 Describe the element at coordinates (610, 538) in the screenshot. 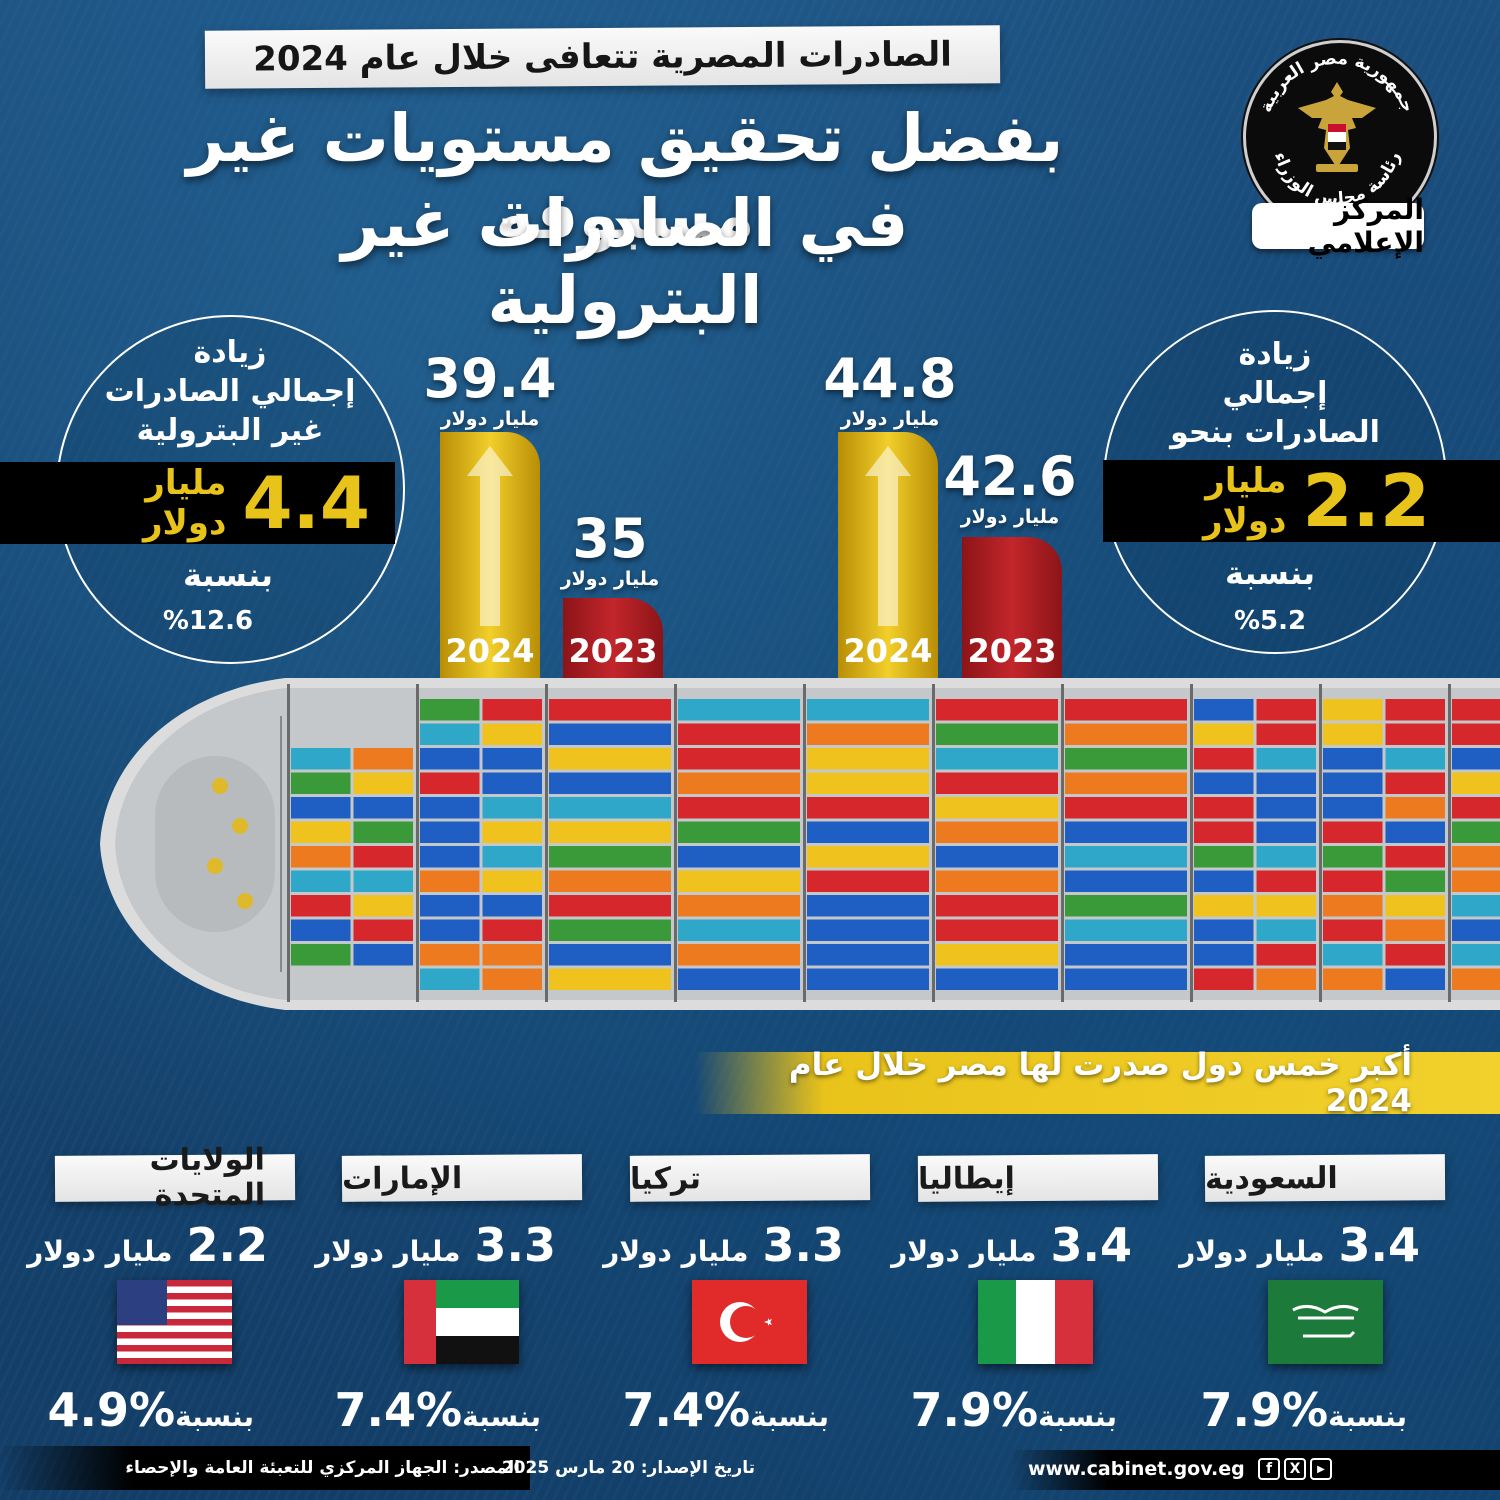

I see `non-oil-2023-value: 35` at that location.